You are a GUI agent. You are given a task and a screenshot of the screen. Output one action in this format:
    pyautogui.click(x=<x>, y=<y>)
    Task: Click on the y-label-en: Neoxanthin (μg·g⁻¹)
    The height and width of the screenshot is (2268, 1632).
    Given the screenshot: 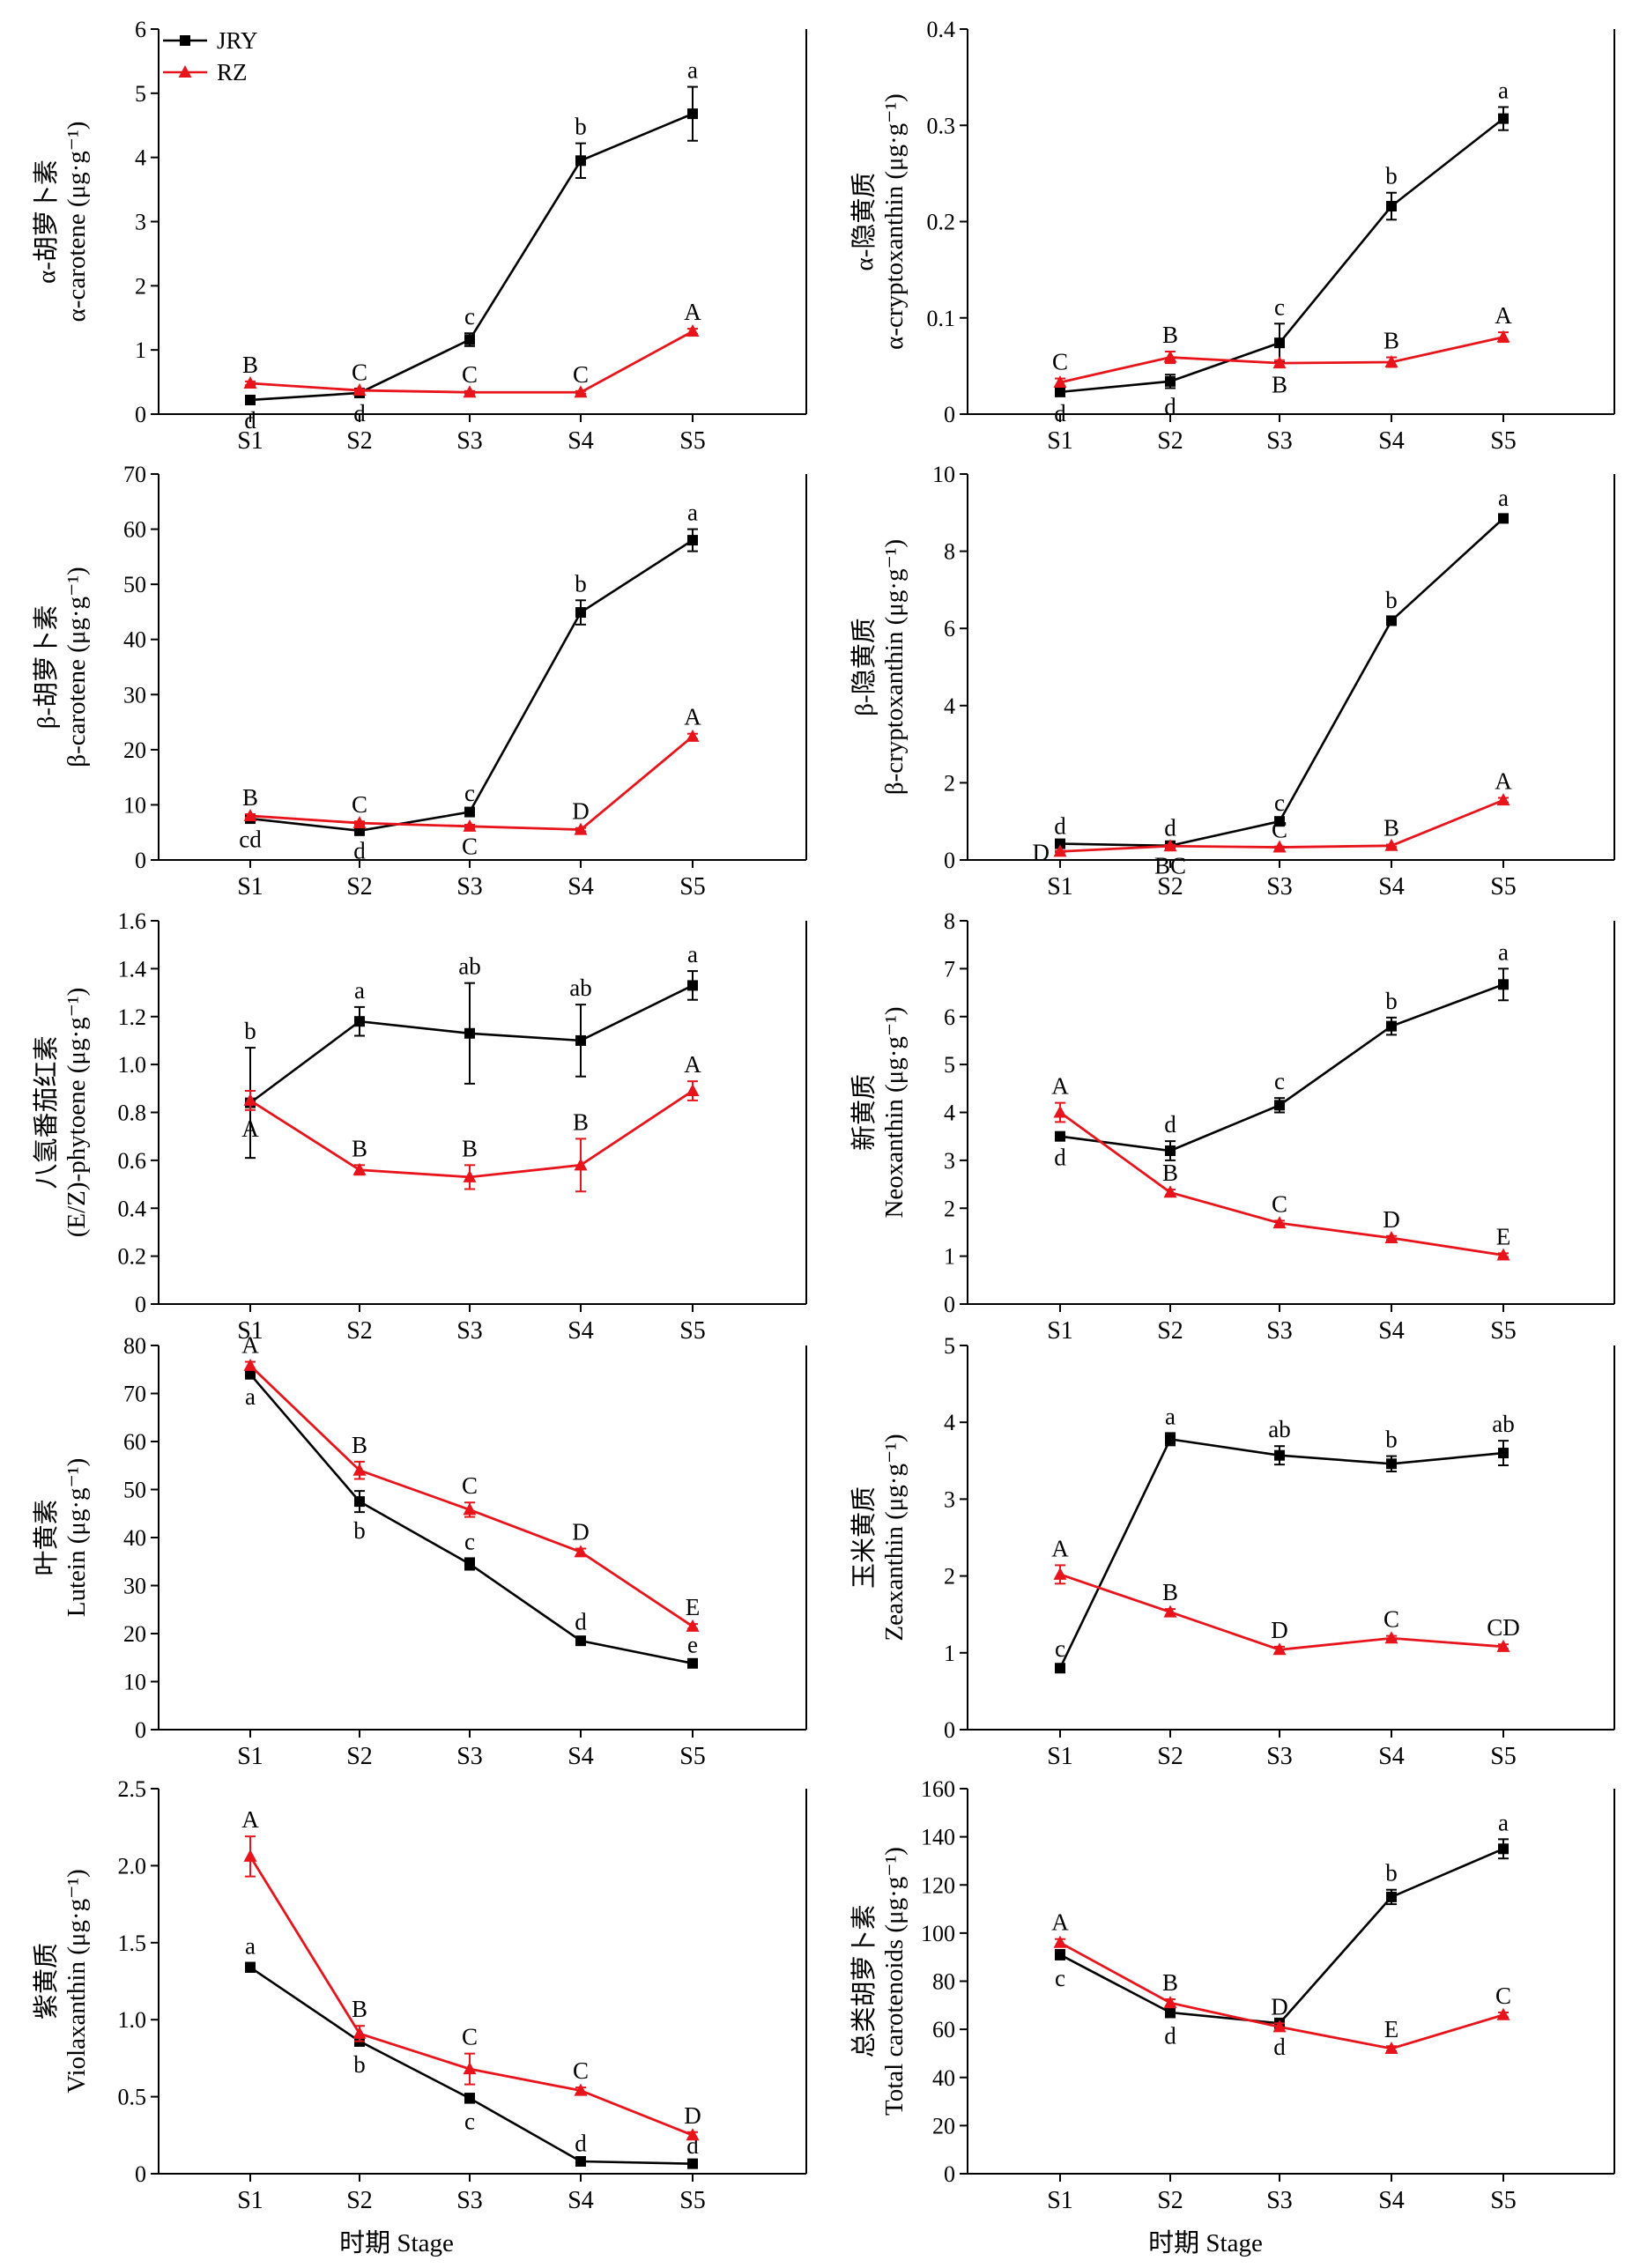 What is the action you would take?
    pyautogui.click(x=894, y=1112)
    